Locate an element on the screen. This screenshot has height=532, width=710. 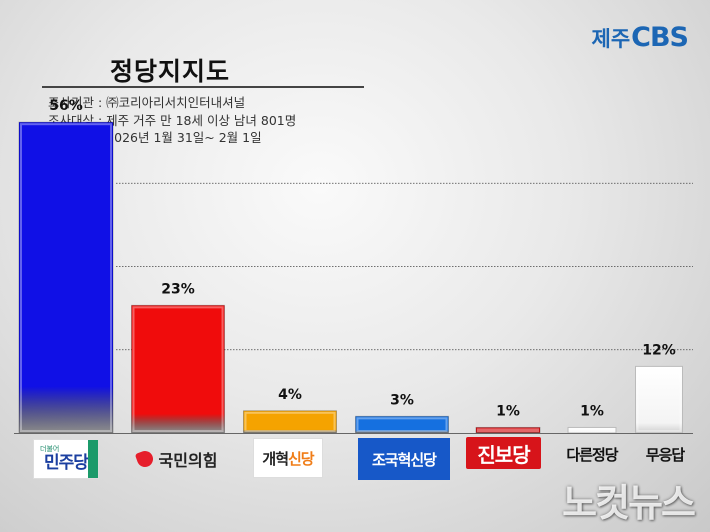
chart-title: 정당지지도 is located at coordinates (170, 71).